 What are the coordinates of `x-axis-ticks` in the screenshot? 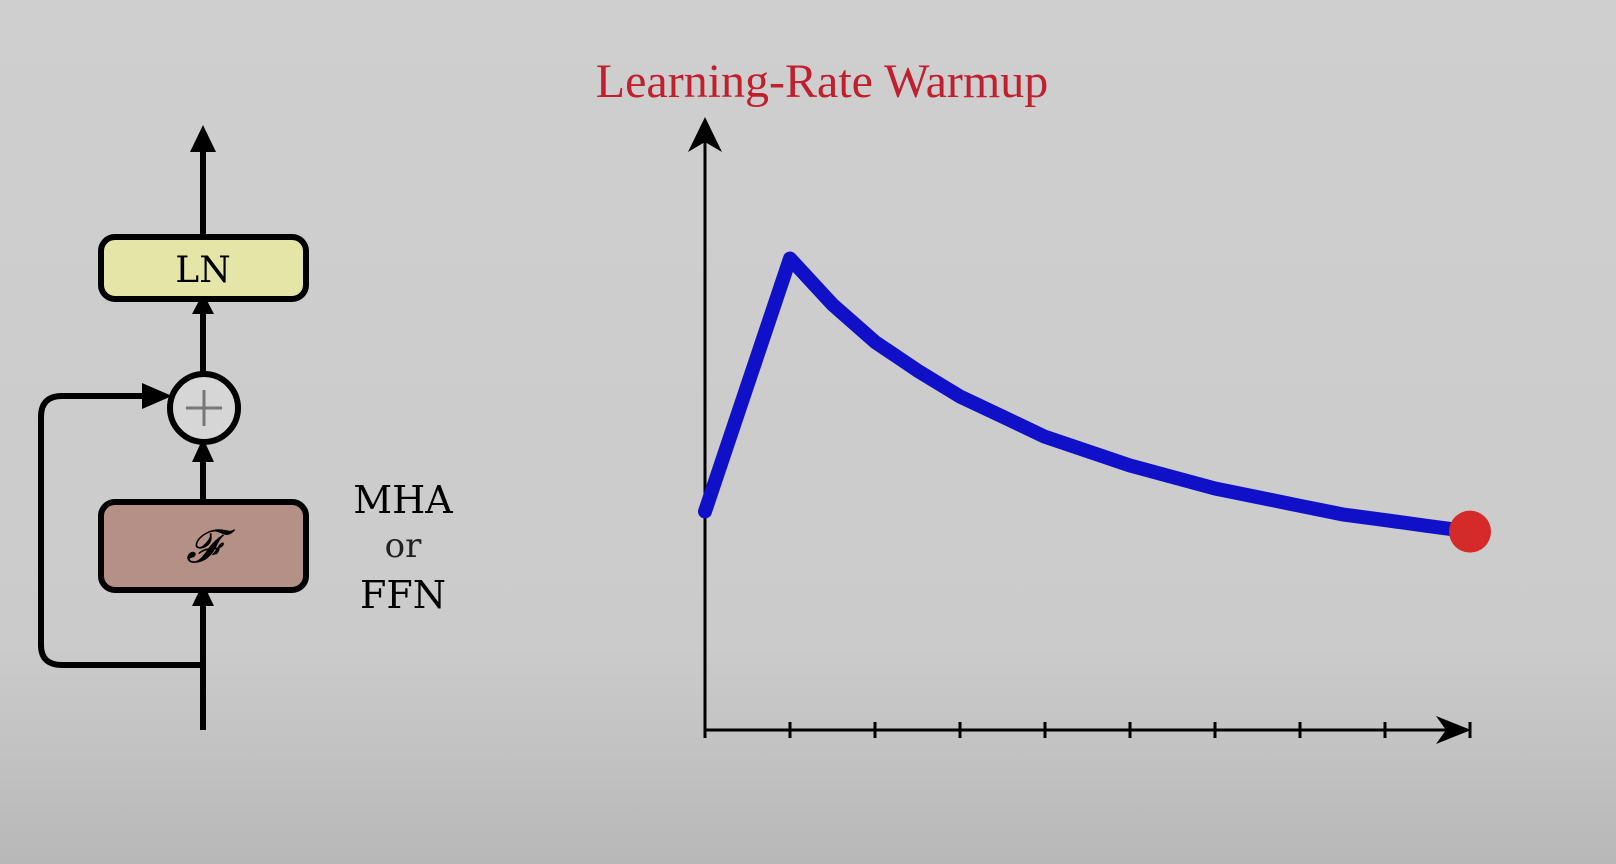 It's located at (1087, 730).